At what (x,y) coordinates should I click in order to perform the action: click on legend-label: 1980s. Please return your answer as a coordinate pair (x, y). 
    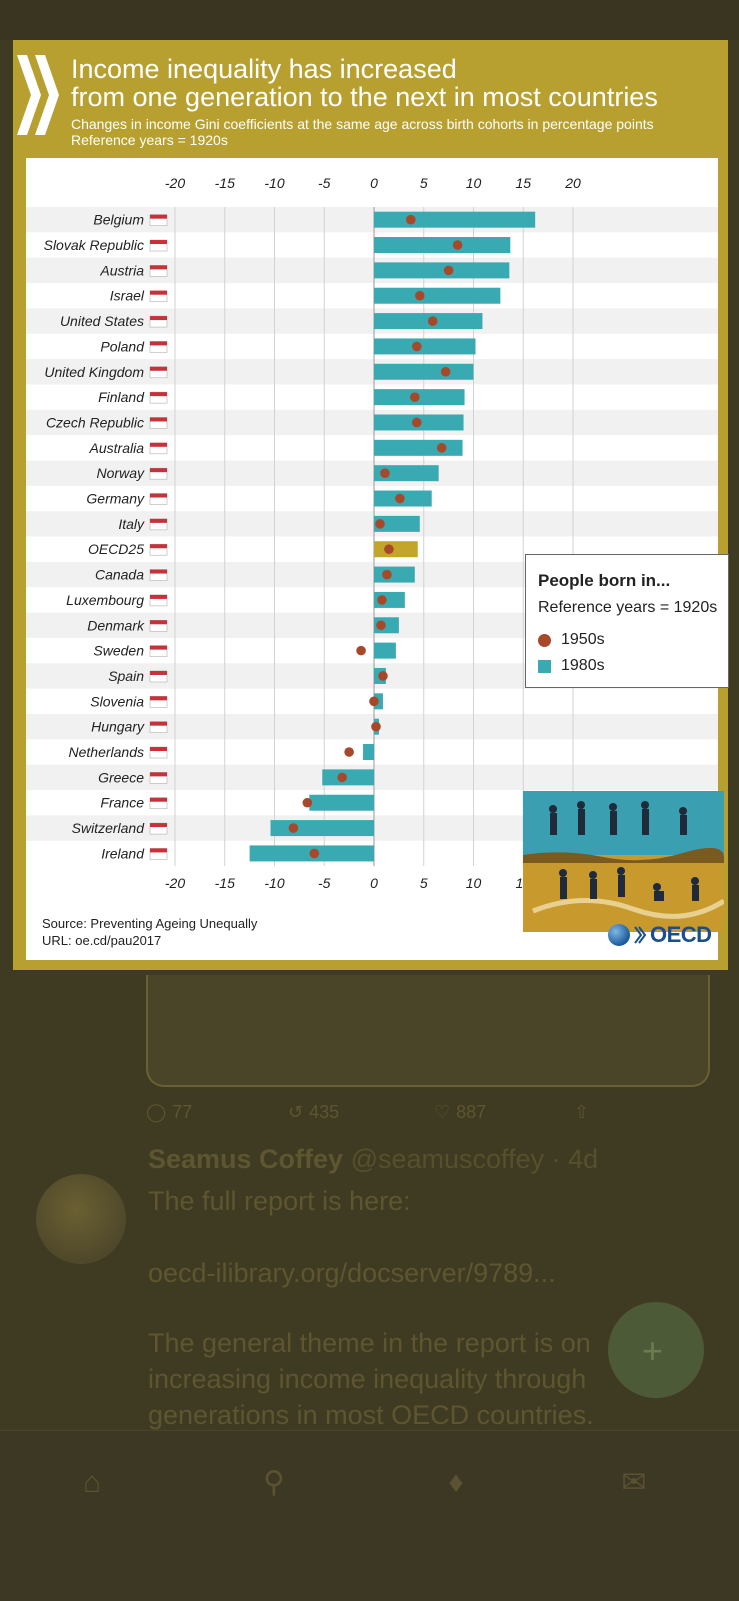
    Looking at the image, I should click on (583, 665).